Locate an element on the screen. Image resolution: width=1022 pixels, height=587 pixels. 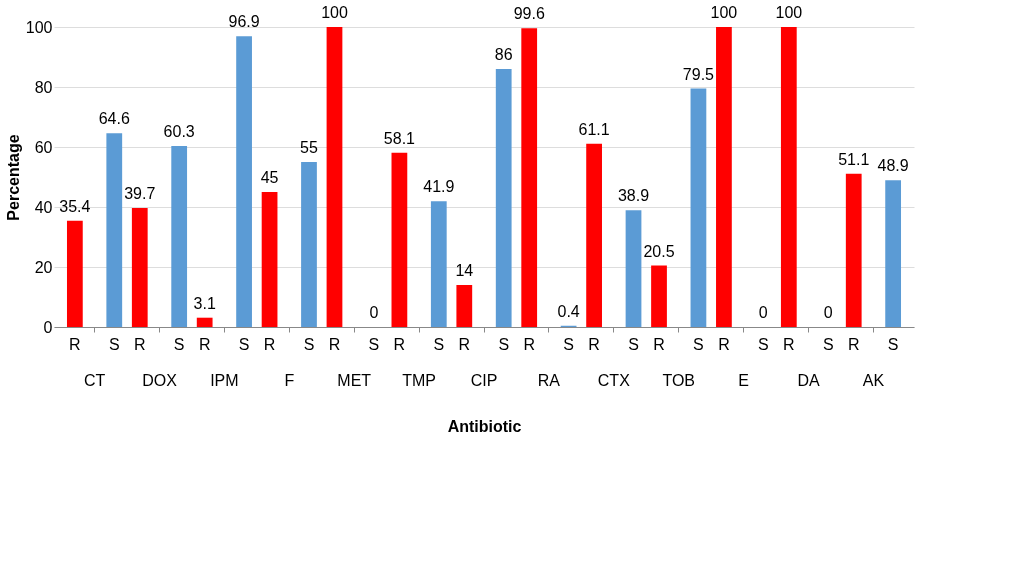
data-label: 79.5 is located at coordinates (698, 74).